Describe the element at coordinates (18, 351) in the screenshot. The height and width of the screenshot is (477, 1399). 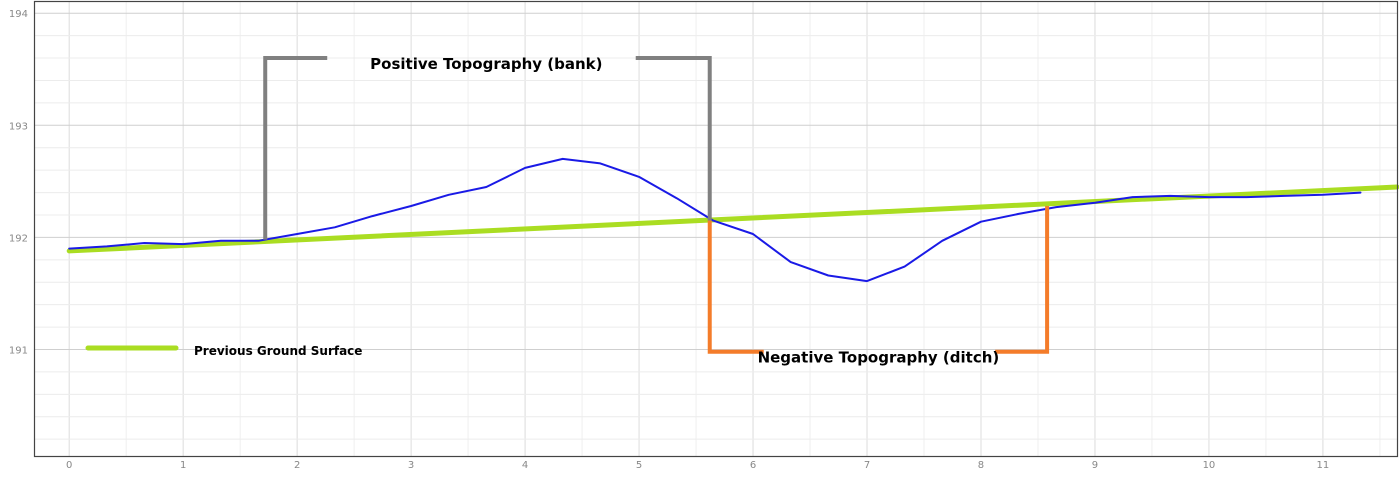
I see `y-tick-label: 191` at that location.